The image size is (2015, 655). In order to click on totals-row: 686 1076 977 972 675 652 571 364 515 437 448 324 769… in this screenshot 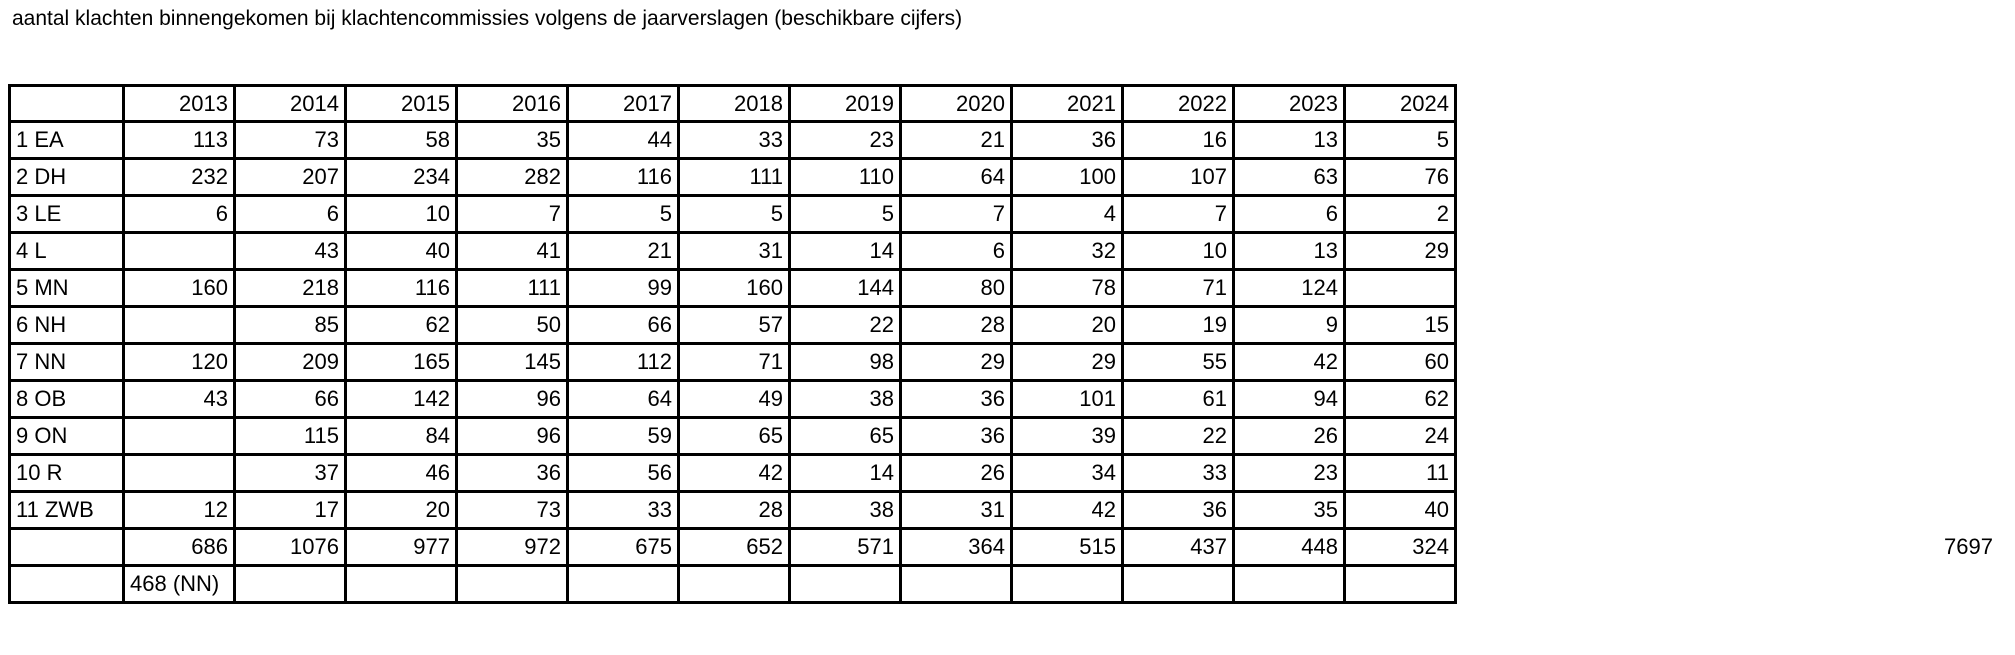, I will do `click(1008, 547)`.